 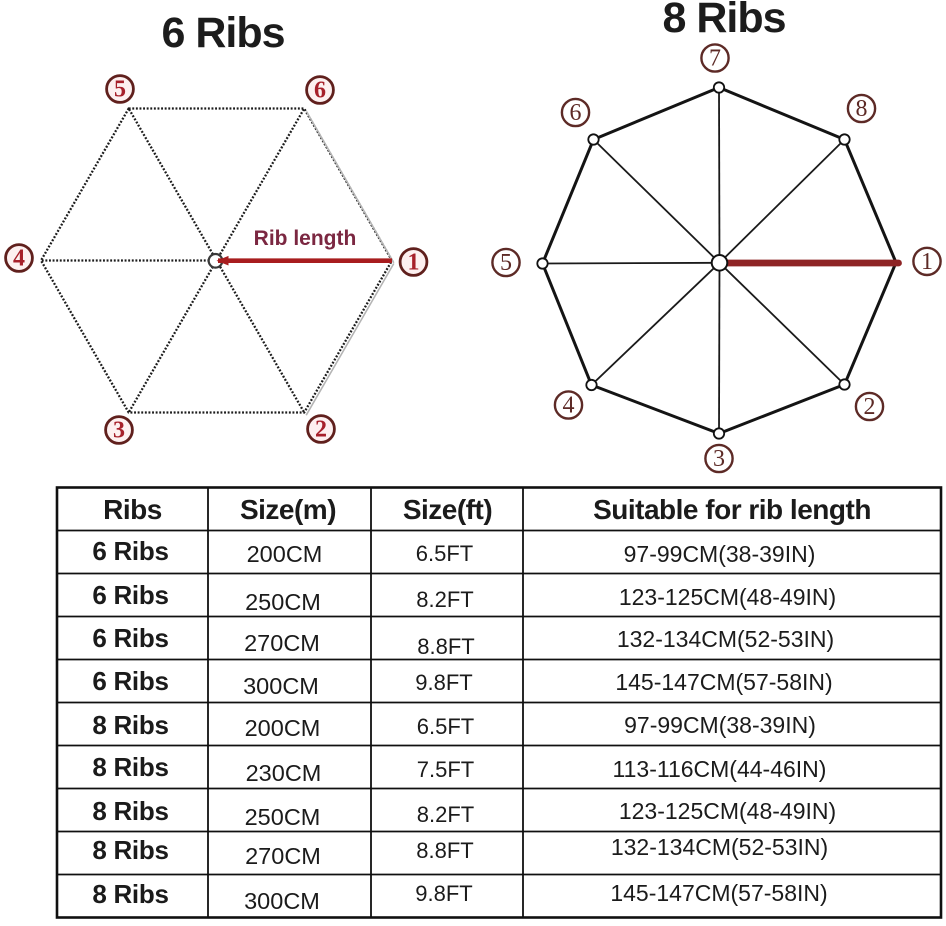 What do you see at coordinates (715, 59) in the screenshot?
I see `svg-text: 7` at bounding box center [715, 59].